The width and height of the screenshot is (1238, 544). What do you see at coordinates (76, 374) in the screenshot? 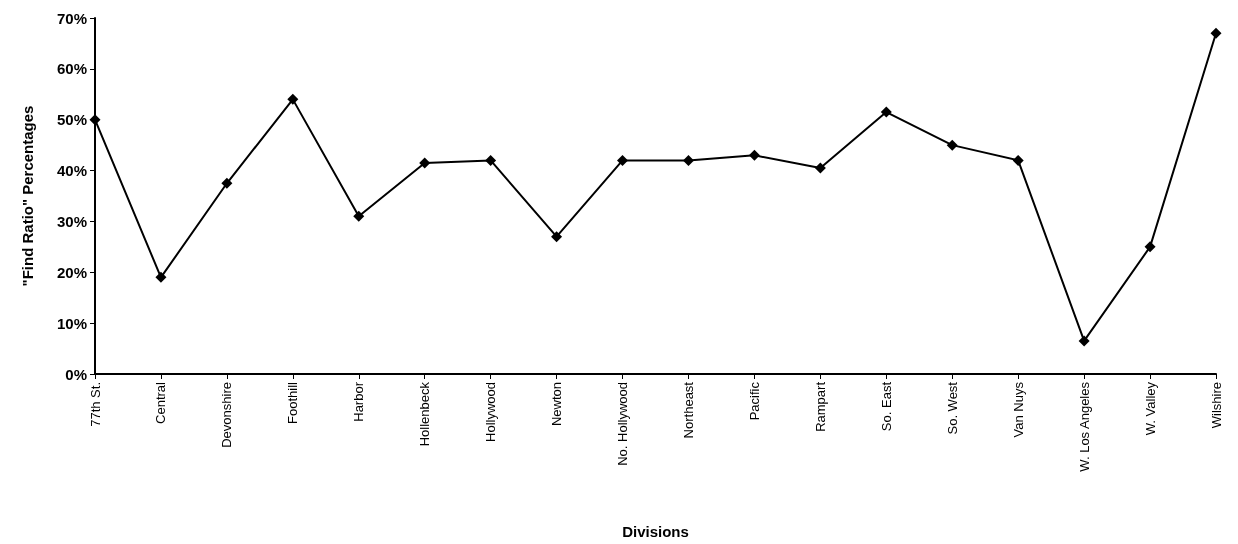
I see `y-tick-label: 0%` at bounding box center [76, 374].